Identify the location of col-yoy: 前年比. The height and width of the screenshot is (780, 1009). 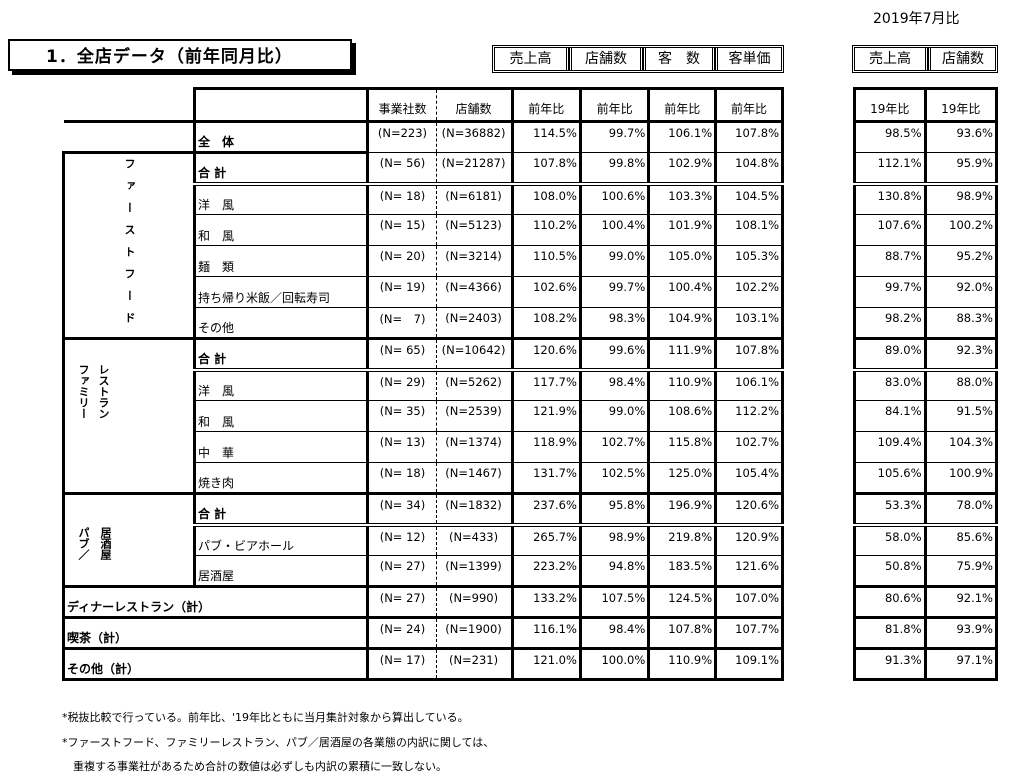
(749, 105).